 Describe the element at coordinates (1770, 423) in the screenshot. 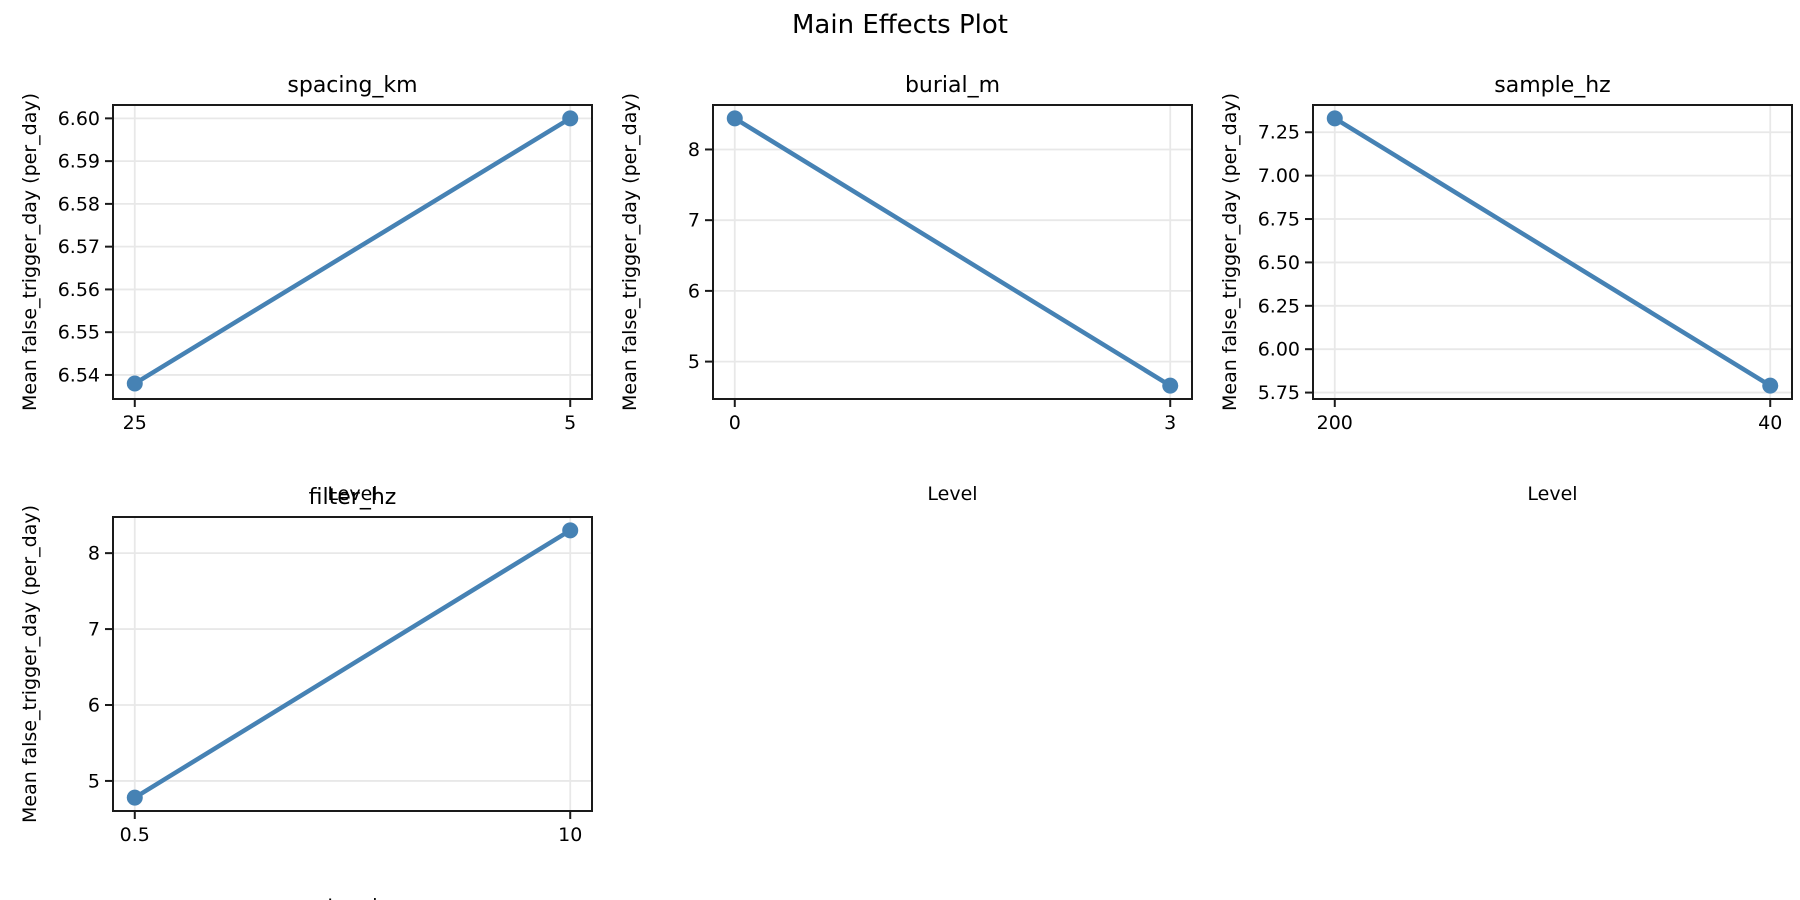

I see `svg-text: 40` at that location.